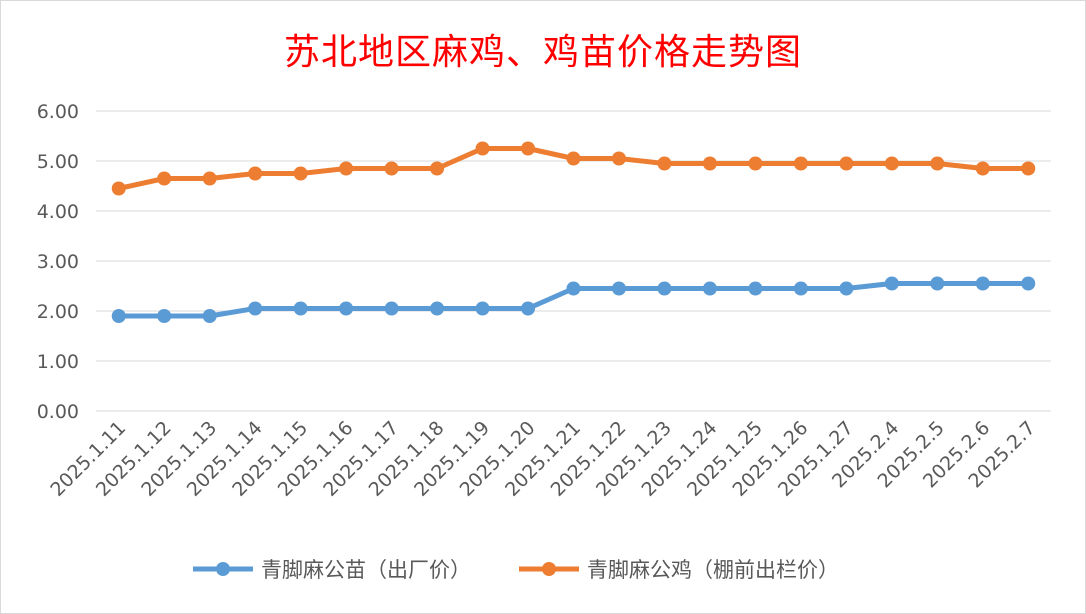  I want to click on y-tick-label: 2.00, so click(58, 312).